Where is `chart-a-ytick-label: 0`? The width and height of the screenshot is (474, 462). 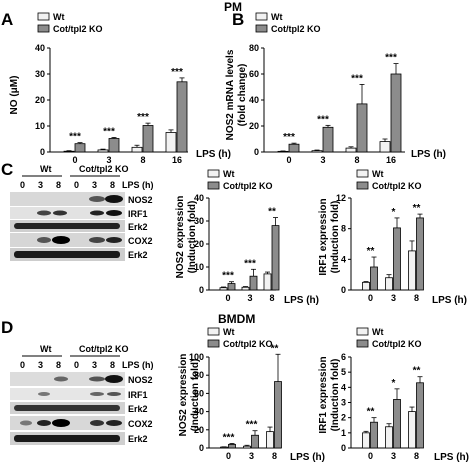
chart-a-ytick-label: 0 is located at coordinates (42, 152).